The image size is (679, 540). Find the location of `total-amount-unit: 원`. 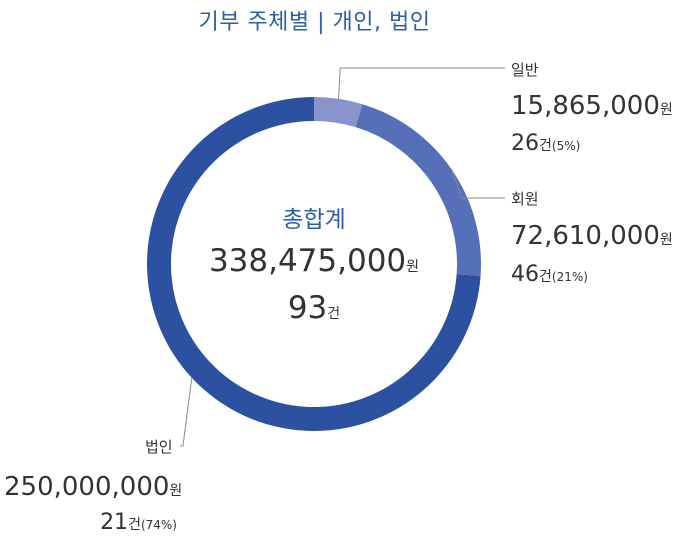

total-amount-unit: 원 is located at coordinates (413, 267).